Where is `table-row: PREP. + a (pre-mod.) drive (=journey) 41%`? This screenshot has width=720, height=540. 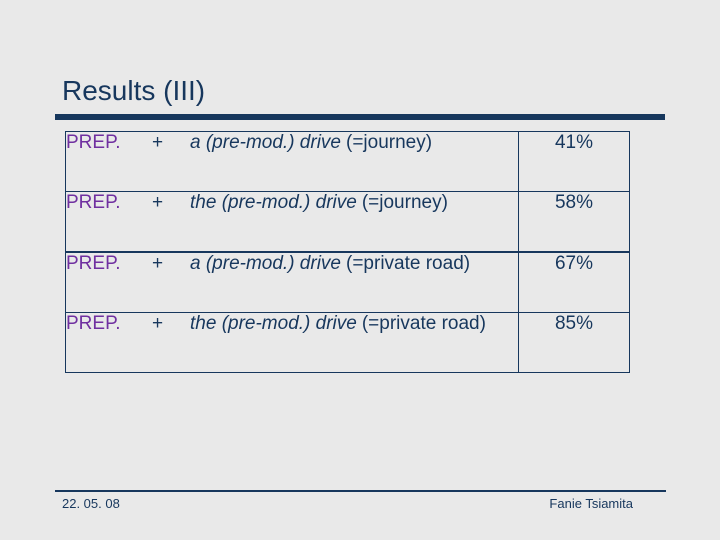
table-row: PREP. + a (pre-mod.) drive (=journey) 41% is located at coordinates (347, 161).